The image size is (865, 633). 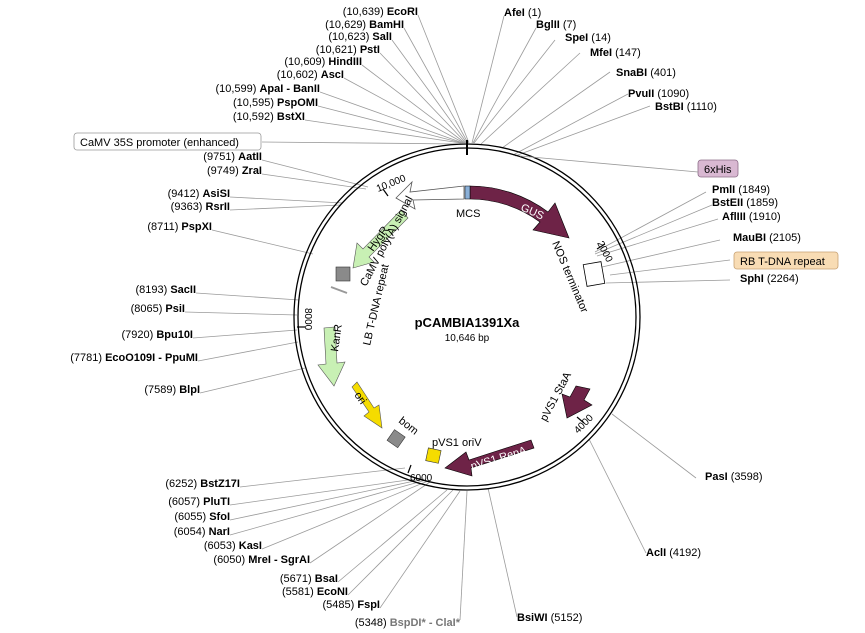 What do you see at coordinates (351, 605) in the screenshot?
I see `site-label-left-27: (5485) FspI` at bounding box center [351, 605].